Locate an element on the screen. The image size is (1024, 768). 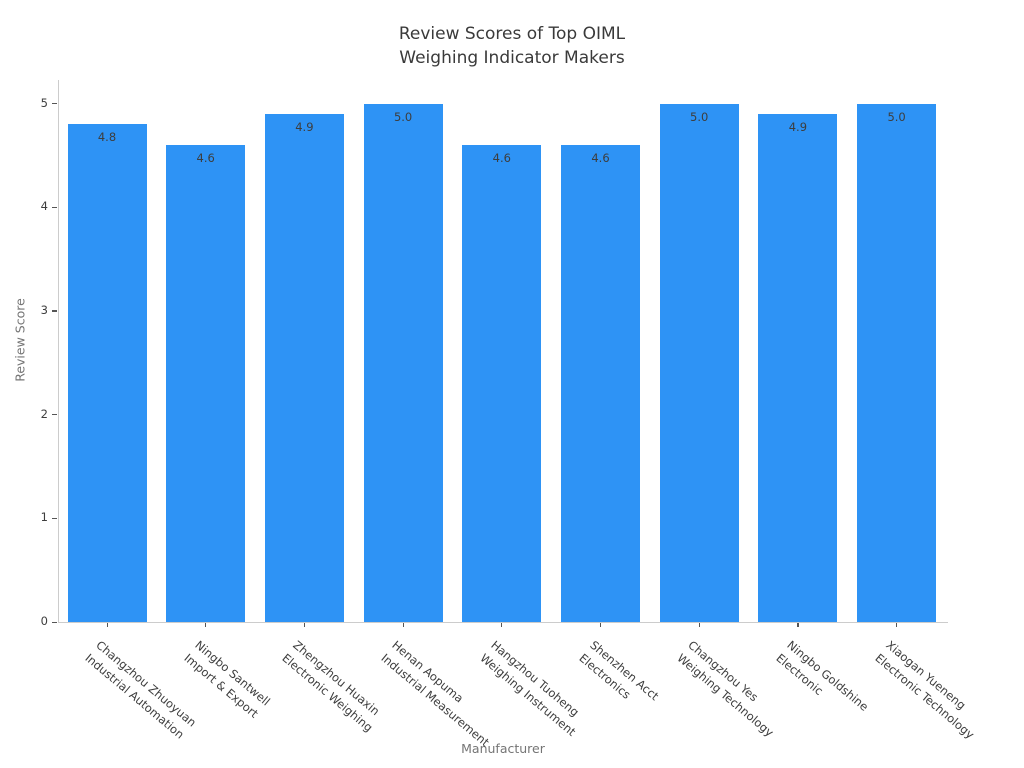
x-tick-label: Changzhou Yes Weighing Technology is located at coordinates (725, 688).